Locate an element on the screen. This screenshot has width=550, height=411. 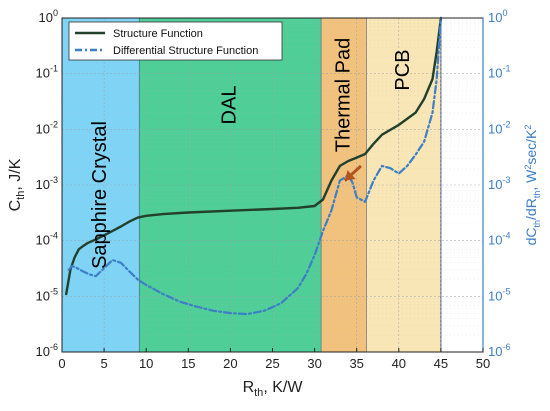
region-label-2: Thermal Pad is located at coordinates (343, 95).